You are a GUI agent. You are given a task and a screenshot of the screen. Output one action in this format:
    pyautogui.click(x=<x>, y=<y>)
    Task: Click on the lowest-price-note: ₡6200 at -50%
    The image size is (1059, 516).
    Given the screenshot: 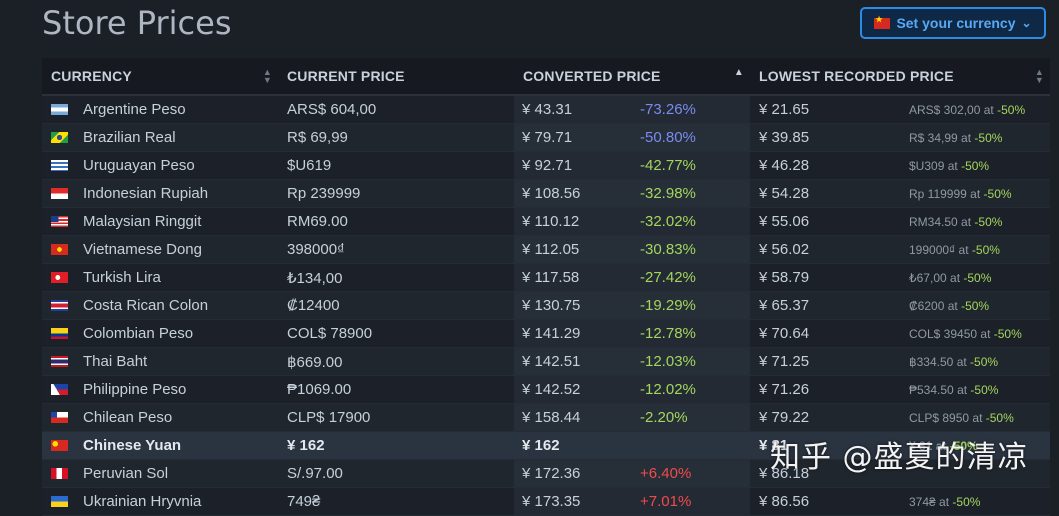 What is the action you would take?
    pyautogui.click(x=949, y=306)
    